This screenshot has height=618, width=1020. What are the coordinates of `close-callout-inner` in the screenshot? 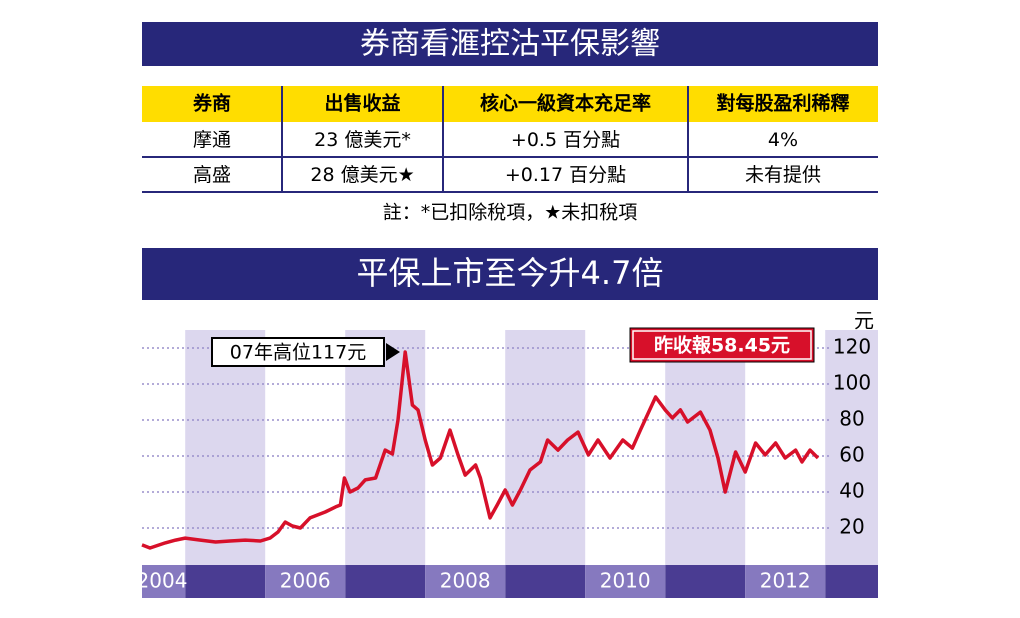 It's located at (722, 345).